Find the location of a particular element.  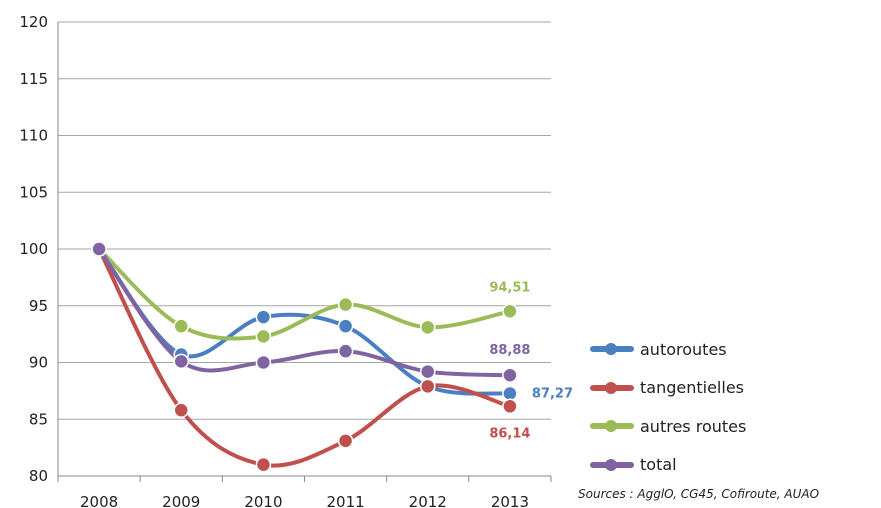

point-autres-routes-2009 is located at coordinates (181, 326).